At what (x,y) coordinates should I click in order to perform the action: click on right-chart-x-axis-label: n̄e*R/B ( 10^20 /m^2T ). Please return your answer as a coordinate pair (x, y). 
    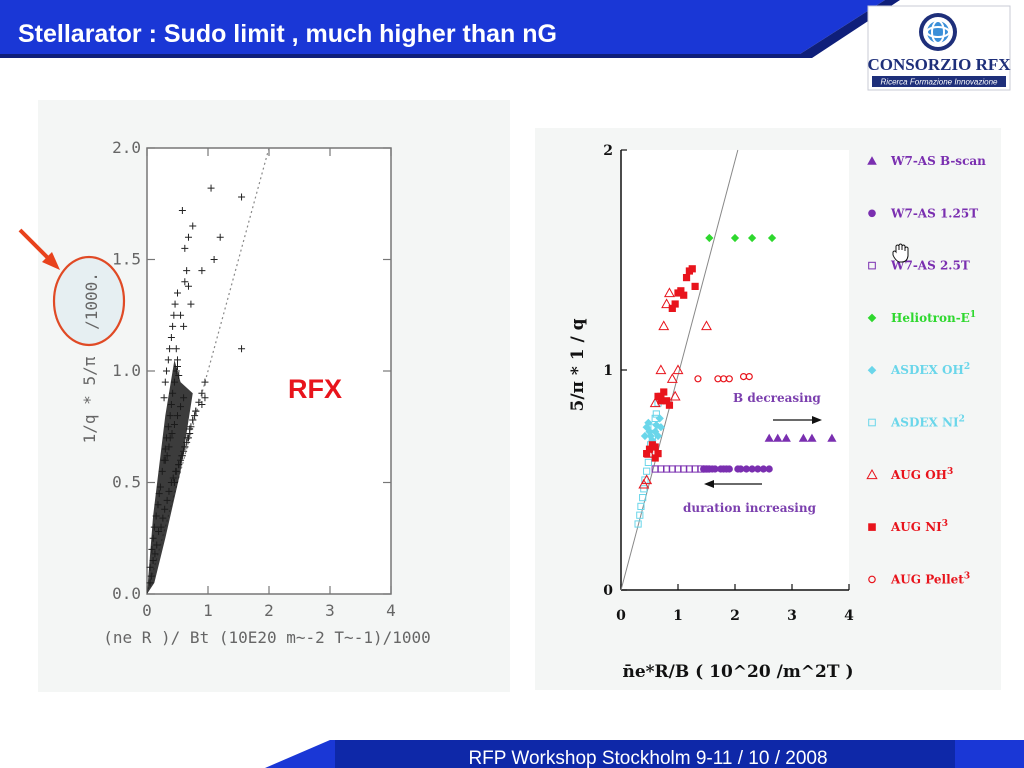
    Looking at the image, I should click on (737, 672).